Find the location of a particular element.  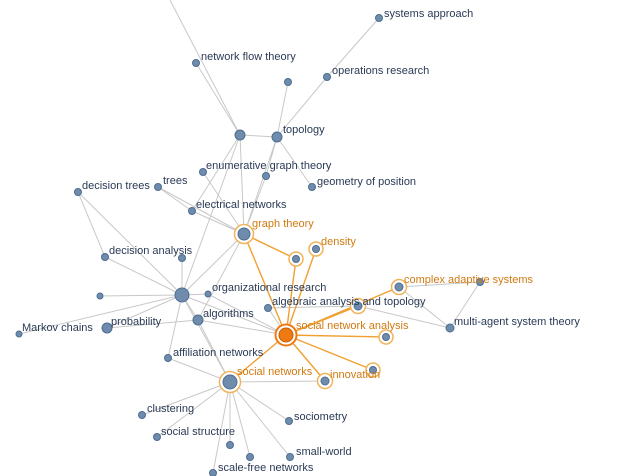

node-clustering is located at coordinates (142, 415).